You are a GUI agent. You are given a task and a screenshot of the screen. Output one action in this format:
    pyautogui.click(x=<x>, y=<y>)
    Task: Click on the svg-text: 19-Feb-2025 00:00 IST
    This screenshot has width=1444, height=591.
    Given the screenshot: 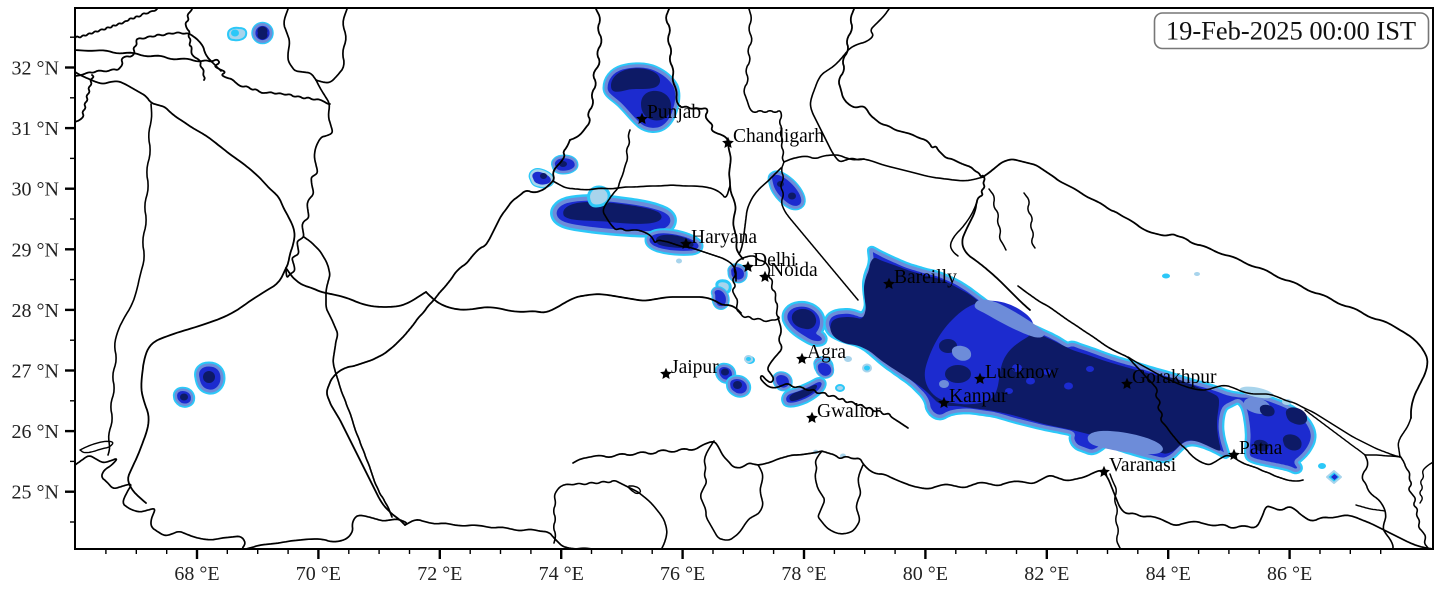 What is the action you would take?
    pyautogui.click(x=1291, y=31)
    